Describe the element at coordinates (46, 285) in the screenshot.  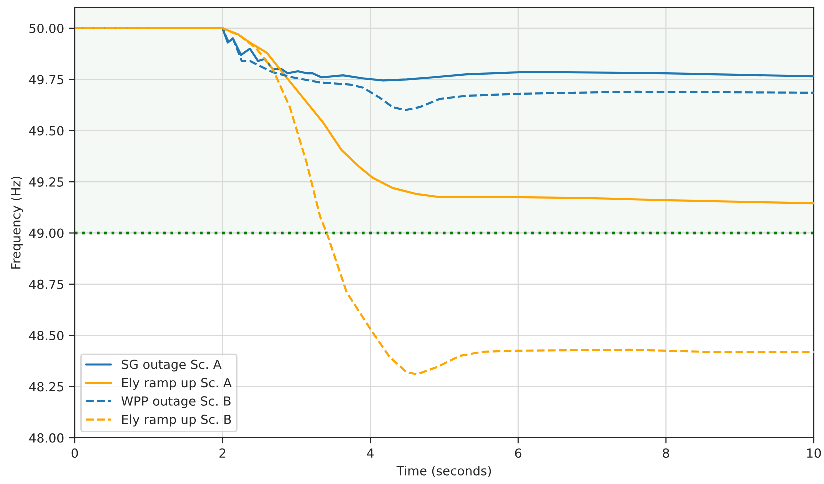
I see `y-tick-label: 48.75` at that location.